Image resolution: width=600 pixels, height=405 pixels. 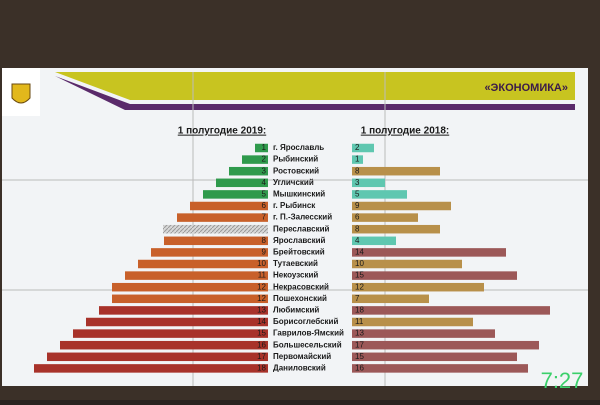 What do you see at coordinates (293, 182) in the screenshot?
I see `district-name: Угличский` at bounding box center [293, 182].